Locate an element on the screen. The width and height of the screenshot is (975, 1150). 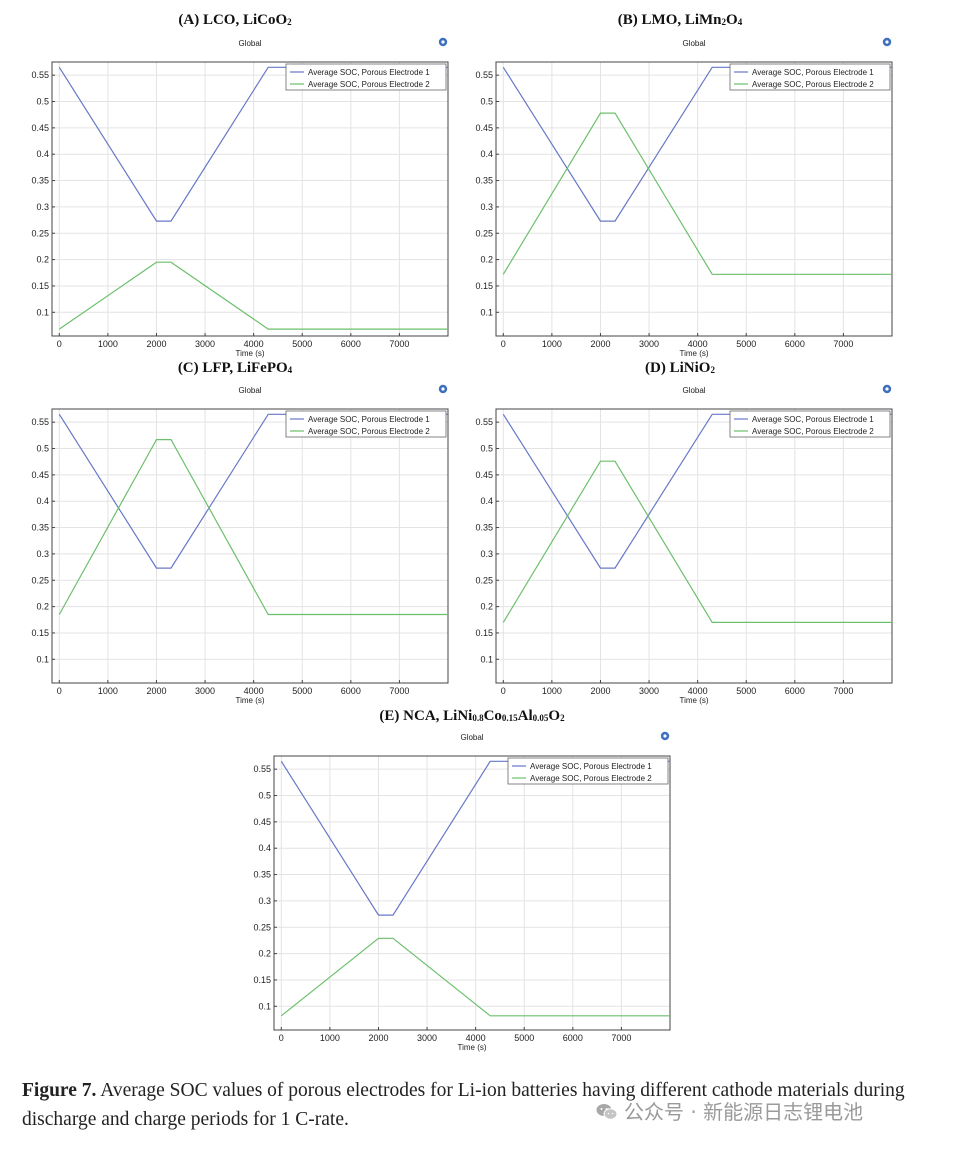
panel-title-b: (B) LMO, LiMn2O4 is located at coordinates (680, 20).